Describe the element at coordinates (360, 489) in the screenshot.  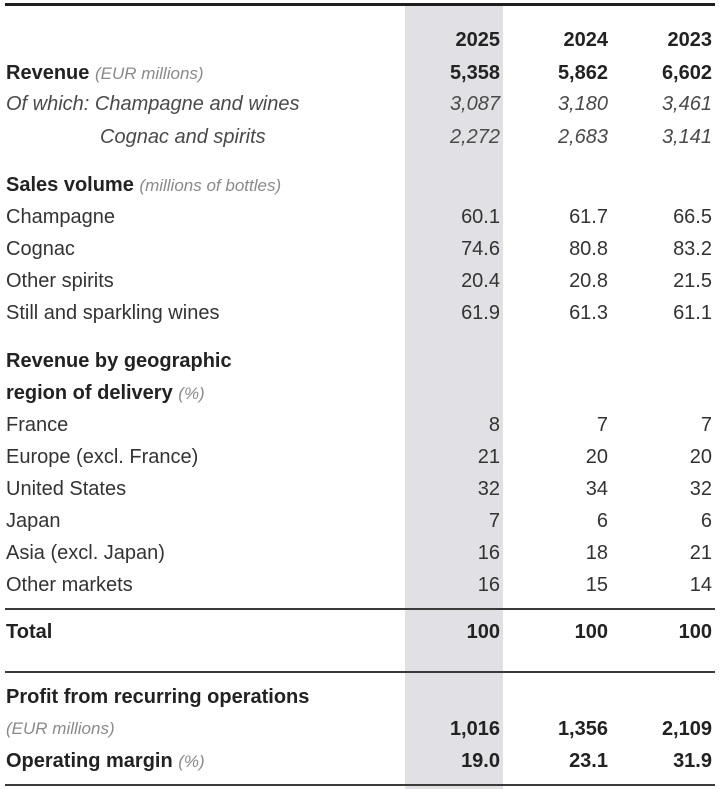
I see `table-row: United States 32 34 32` at that location.